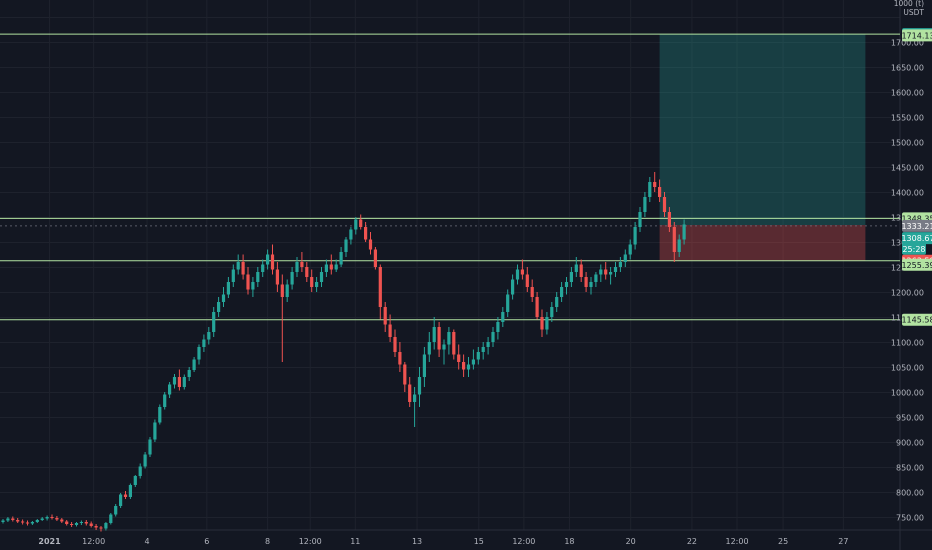  I want to click on x-axis-tick-label: 18, so click(569, 541).